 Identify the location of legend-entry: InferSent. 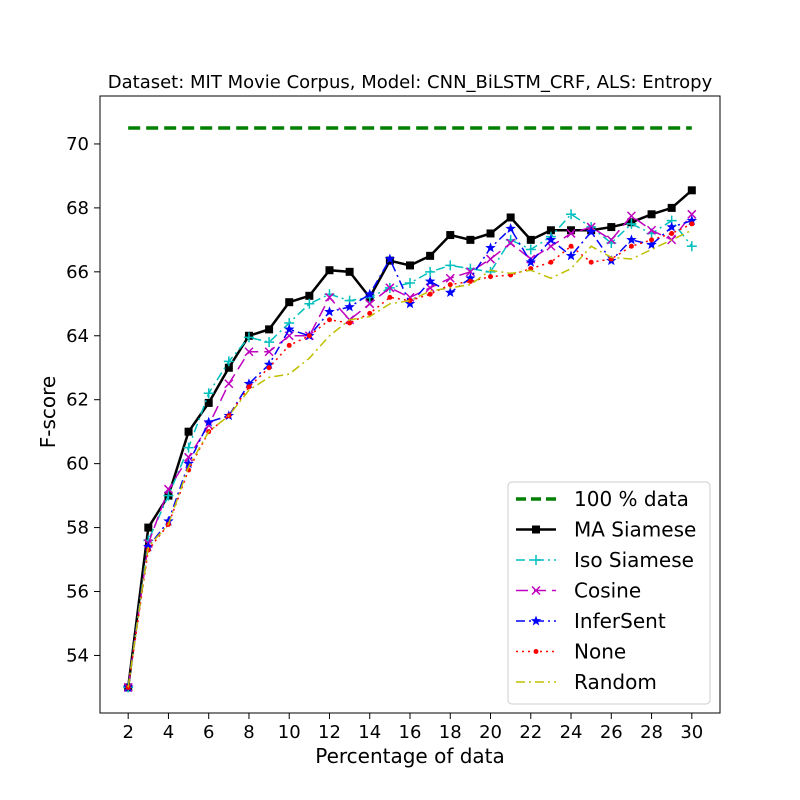
(591, 621).